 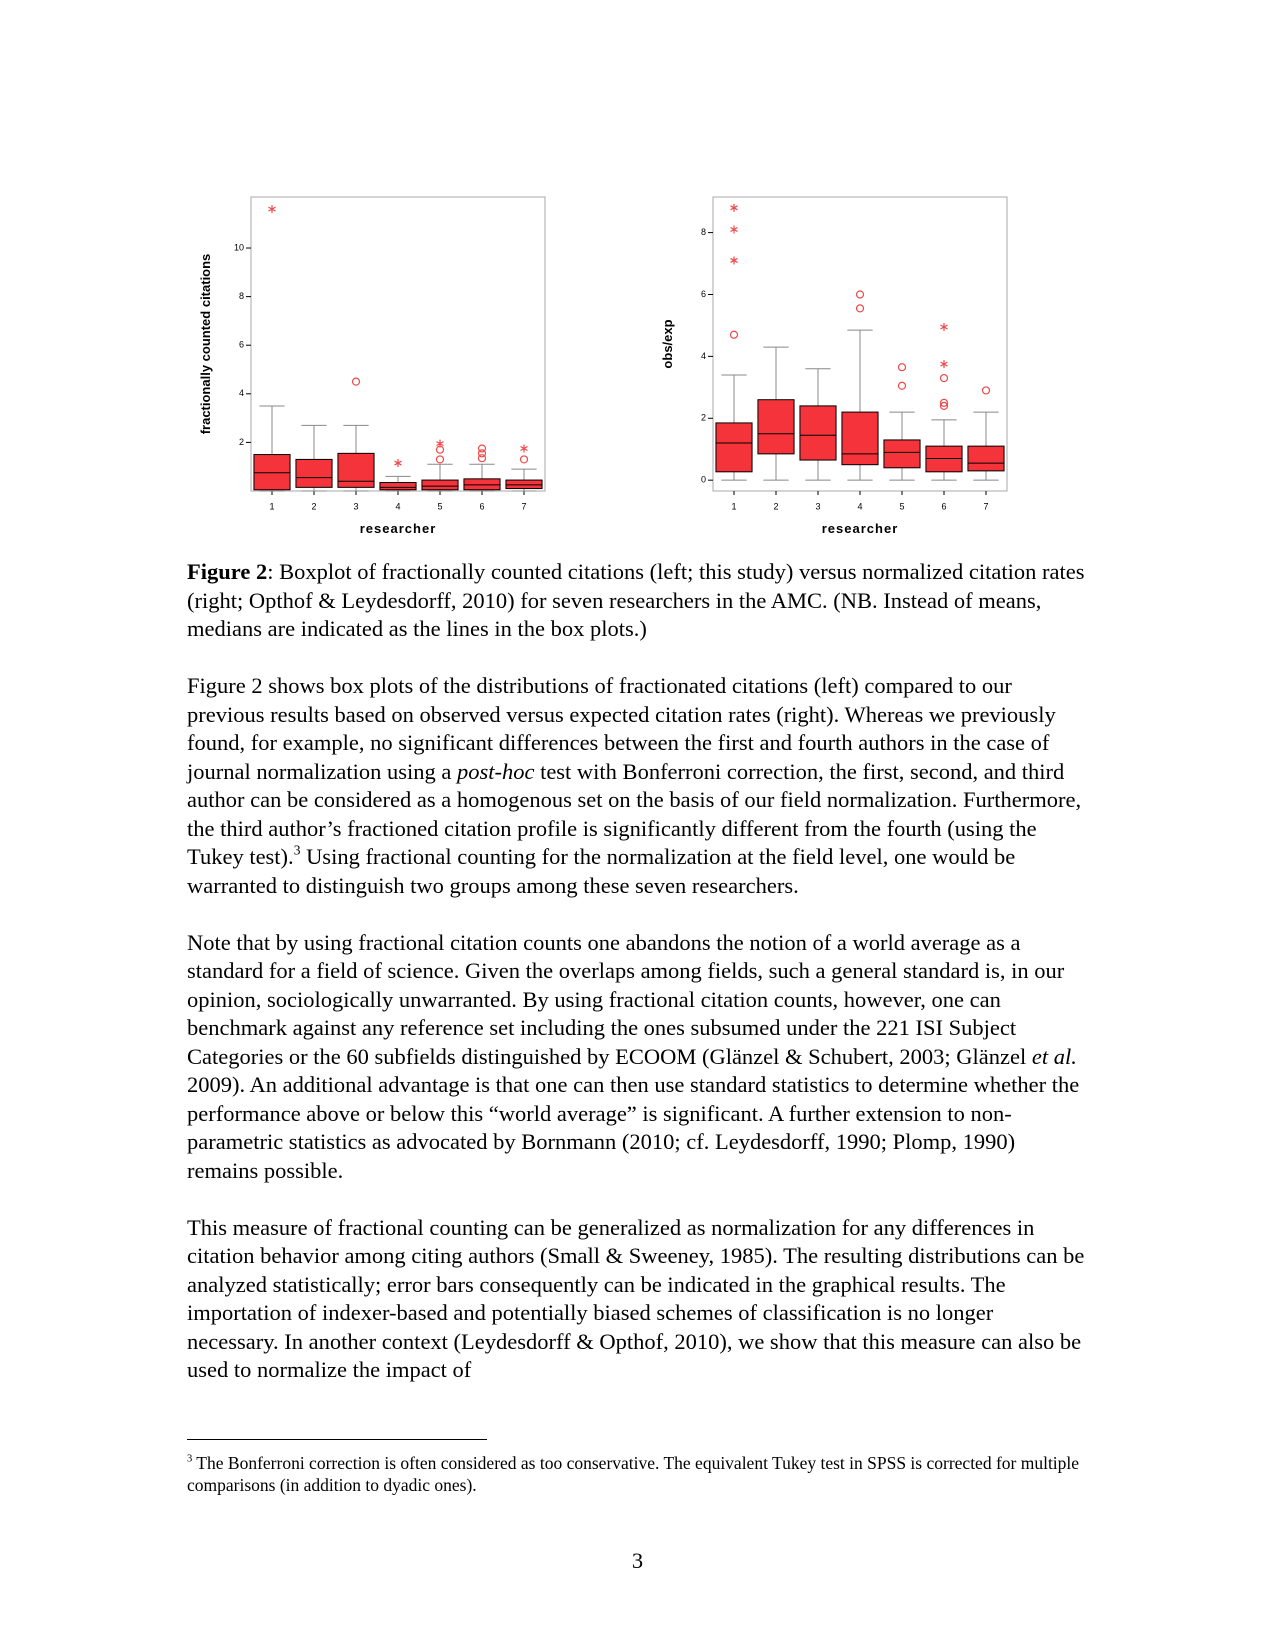 What do you see at coordinates (398, 344) in the screenshot?
I see `plot-frame` at bounding box center [398, 344].